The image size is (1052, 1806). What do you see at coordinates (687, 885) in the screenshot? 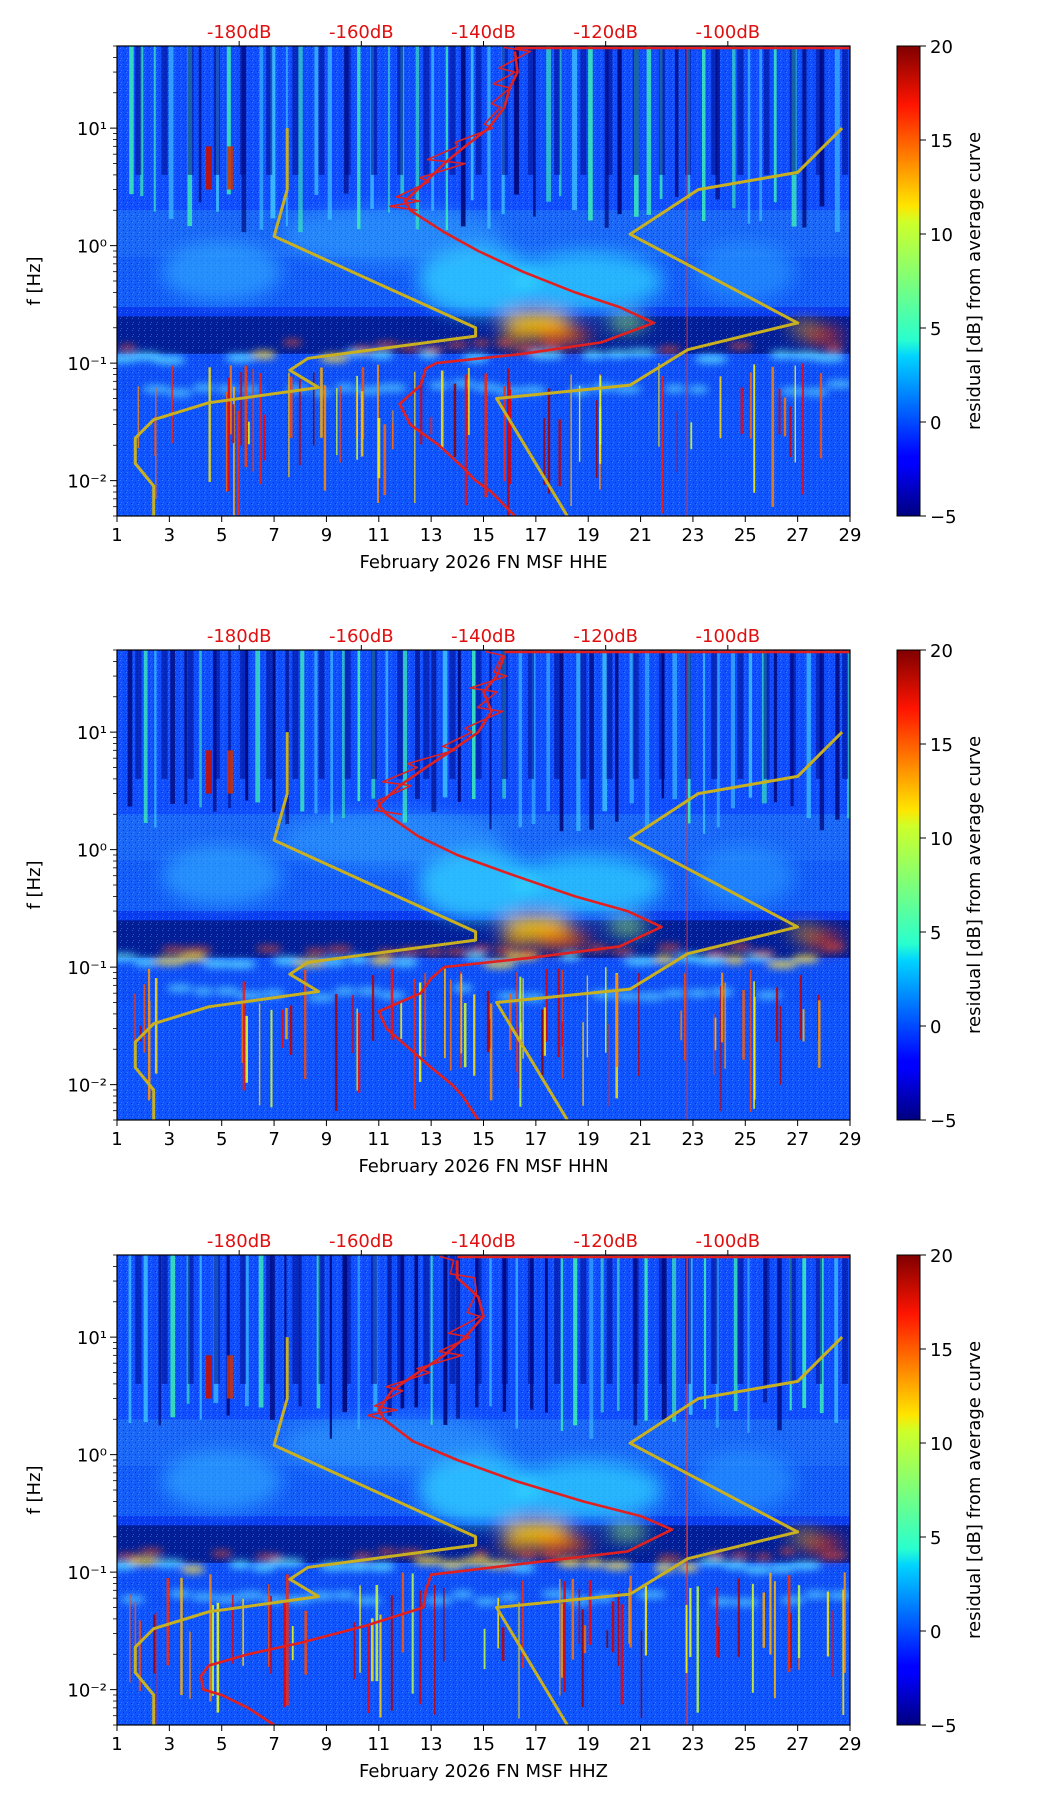
I see `event-line` at bounding box center [687, 885].